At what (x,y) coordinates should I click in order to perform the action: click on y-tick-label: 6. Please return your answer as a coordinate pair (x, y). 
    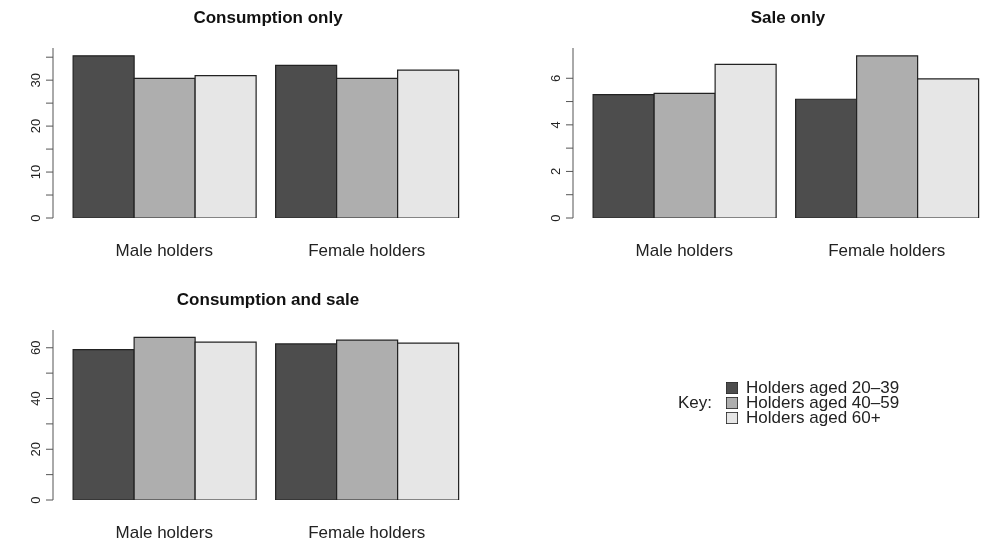
    Looking at the image, I should click on (555, 78).